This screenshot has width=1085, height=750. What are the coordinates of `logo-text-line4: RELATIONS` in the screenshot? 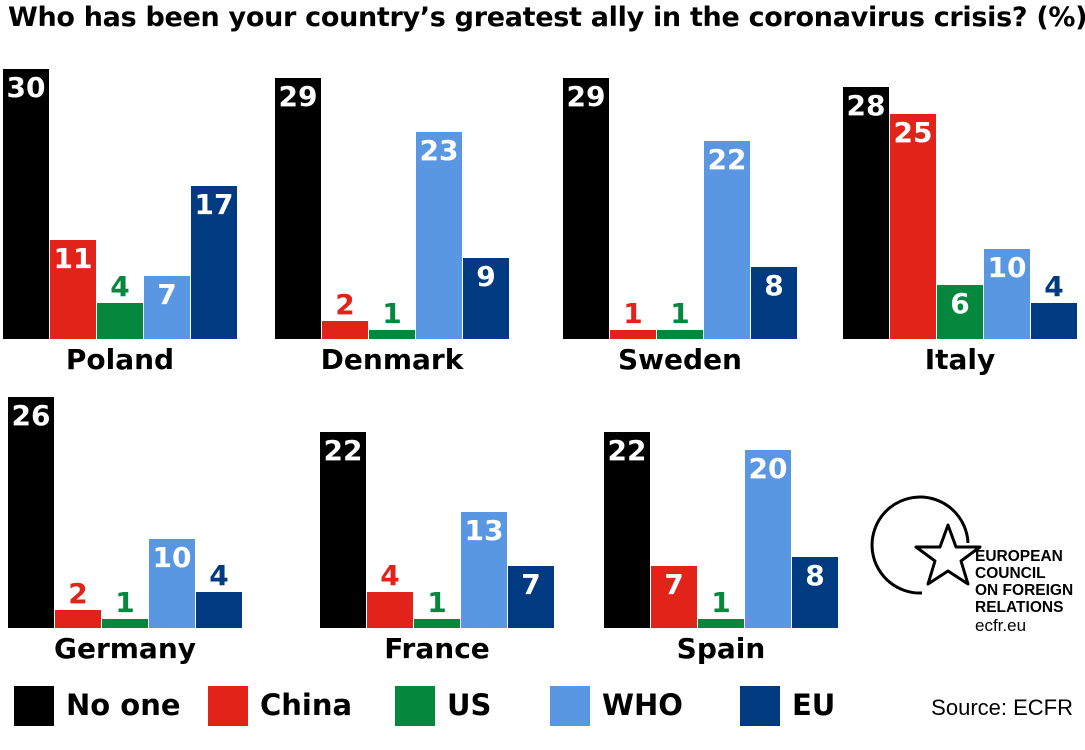 It's located at (1019, 607).